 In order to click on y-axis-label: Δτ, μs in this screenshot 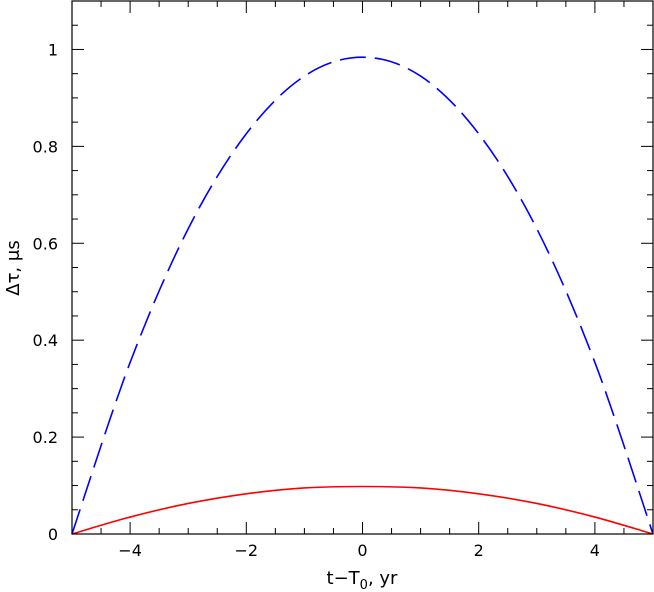, I will do `click(13, 267)`.